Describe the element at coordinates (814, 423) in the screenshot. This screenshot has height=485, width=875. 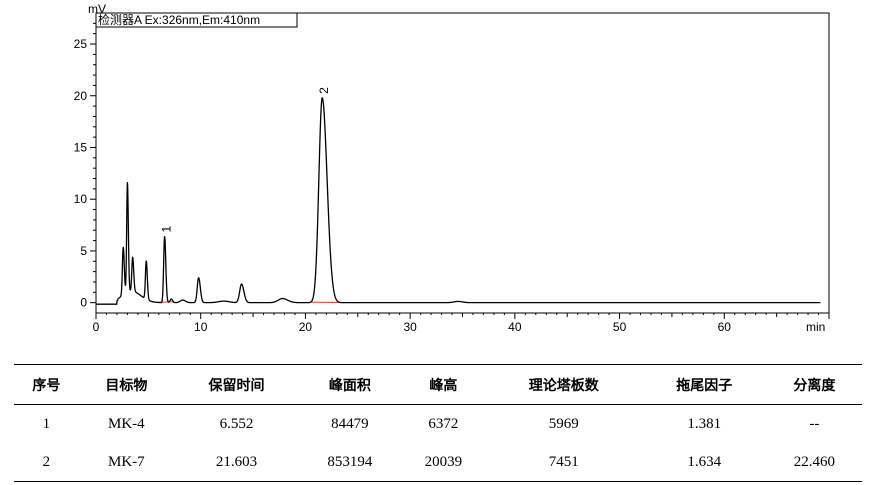
I see `cell-resolution: --` at that location.